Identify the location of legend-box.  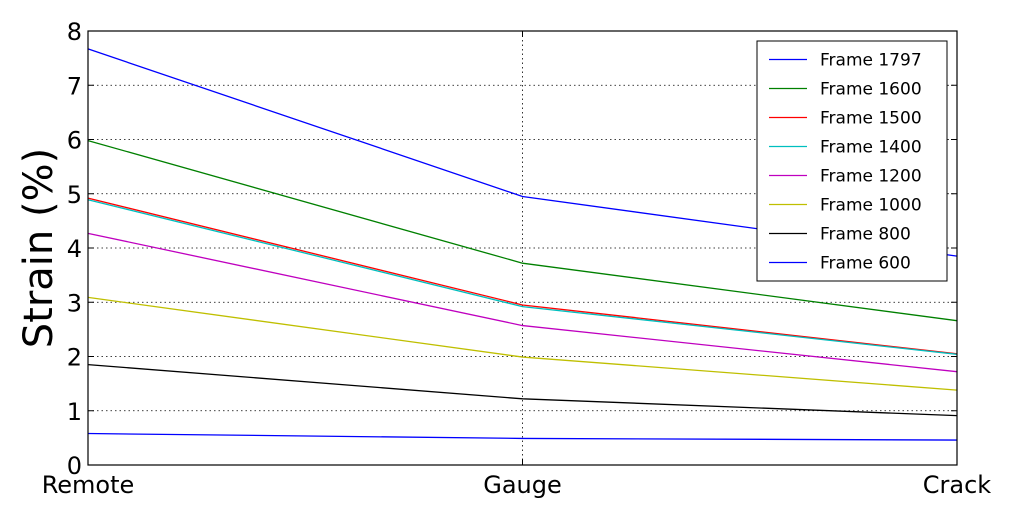
(852, 161).